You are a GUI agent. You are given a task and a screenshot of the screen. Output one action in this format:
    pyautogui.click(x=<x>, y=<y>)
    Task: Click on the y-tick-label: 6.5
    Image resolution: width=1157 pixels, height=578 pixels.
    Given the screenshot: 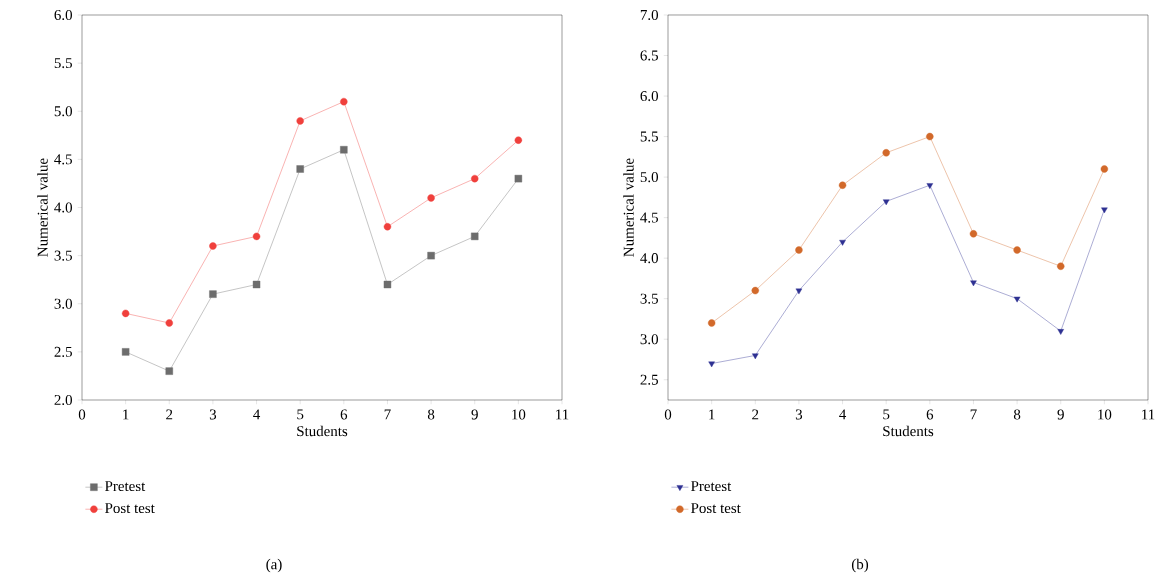 What is the action you would take?
    pyautogui.click(x=649, y=55)
    